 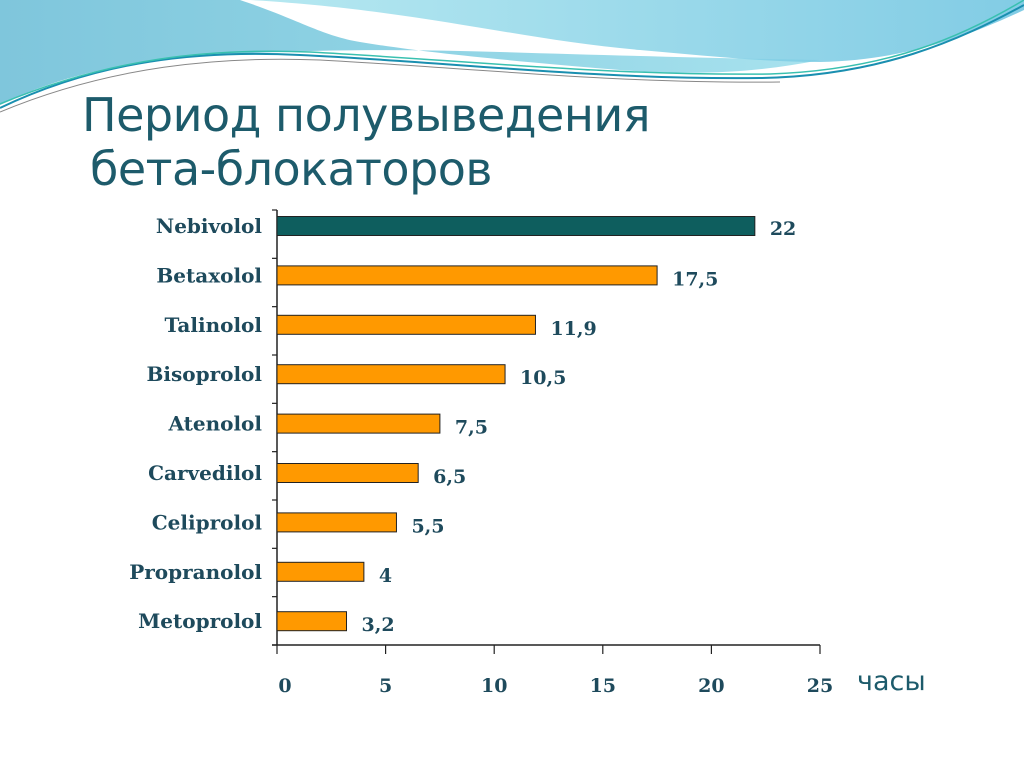 I want to click on data-label: 5,5, so click(x=427, y=526).